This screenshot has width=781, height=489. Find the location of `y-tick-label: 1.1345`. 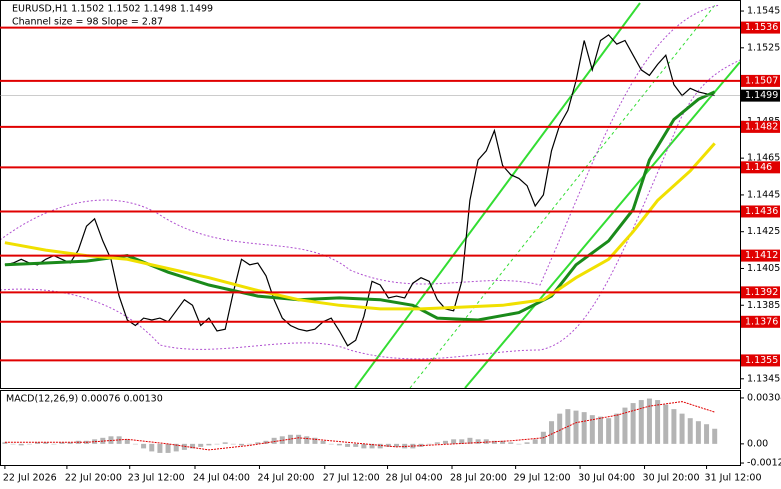

y-tick-label: 1.1345 is located at coordinates (763, 378).